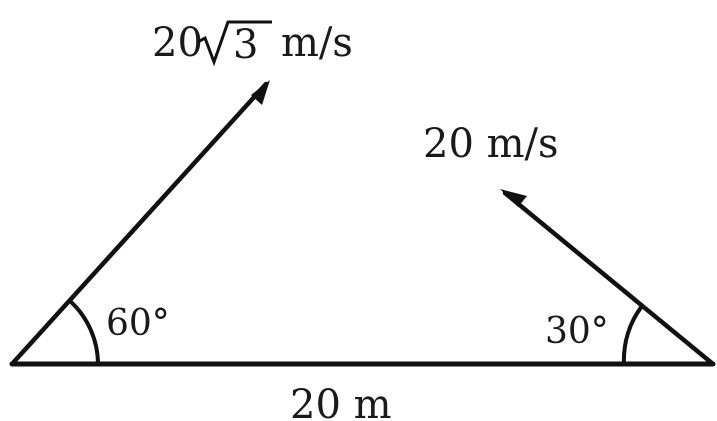 This screenshot has width=717, height=421. I want to click on left-velocity-radicand: 3, so click(245, 45).